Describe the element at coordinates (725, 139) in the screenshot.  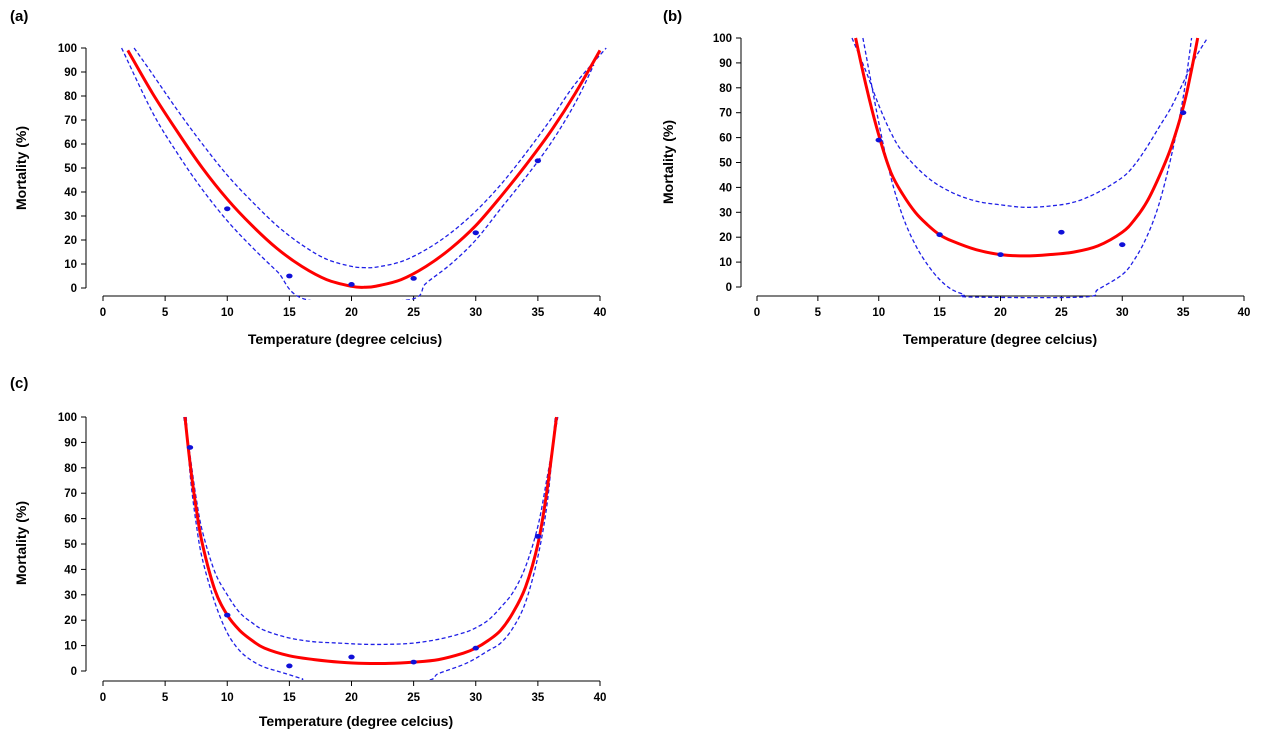
I see `y-tick-label-b-60: 60` at that location.